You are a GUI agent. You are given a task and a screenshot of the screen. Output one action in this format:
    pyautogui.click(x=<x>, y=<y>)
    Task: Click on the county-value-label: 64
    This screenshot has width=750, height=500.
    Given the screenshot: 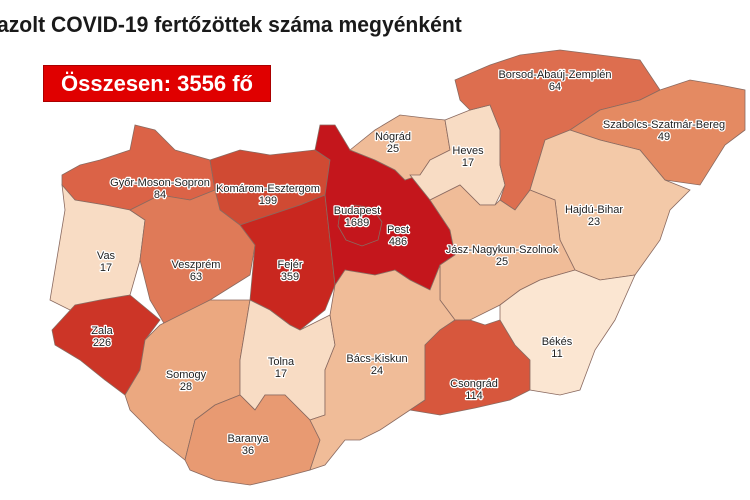 What is the action you would take?
    pyautogui.click(x=555, y=87)
    